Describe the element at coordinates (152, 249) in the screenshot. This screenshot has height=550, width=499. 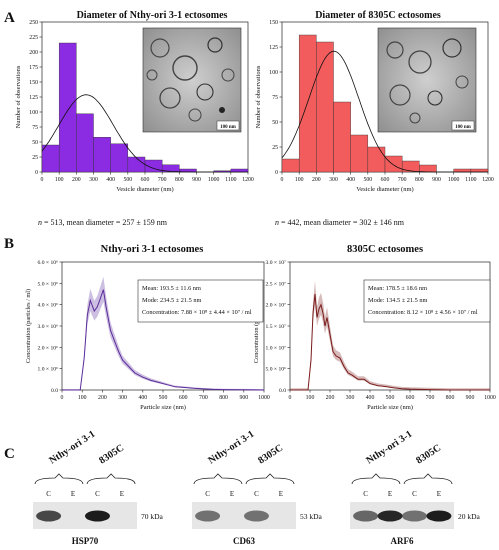
I see `nta-left-title: Nthy-ori 3-1 ectosomes` at that location.